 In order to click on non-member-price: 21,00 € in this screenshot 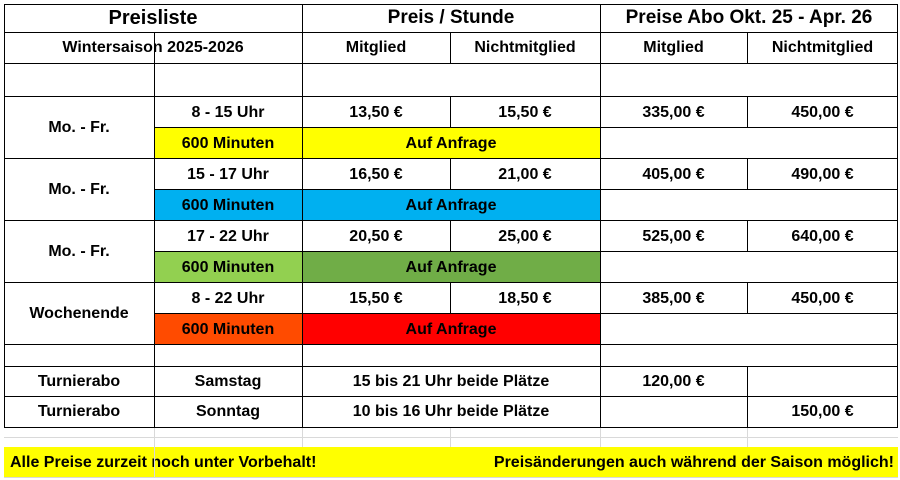, I will do `click(525, 174)`.